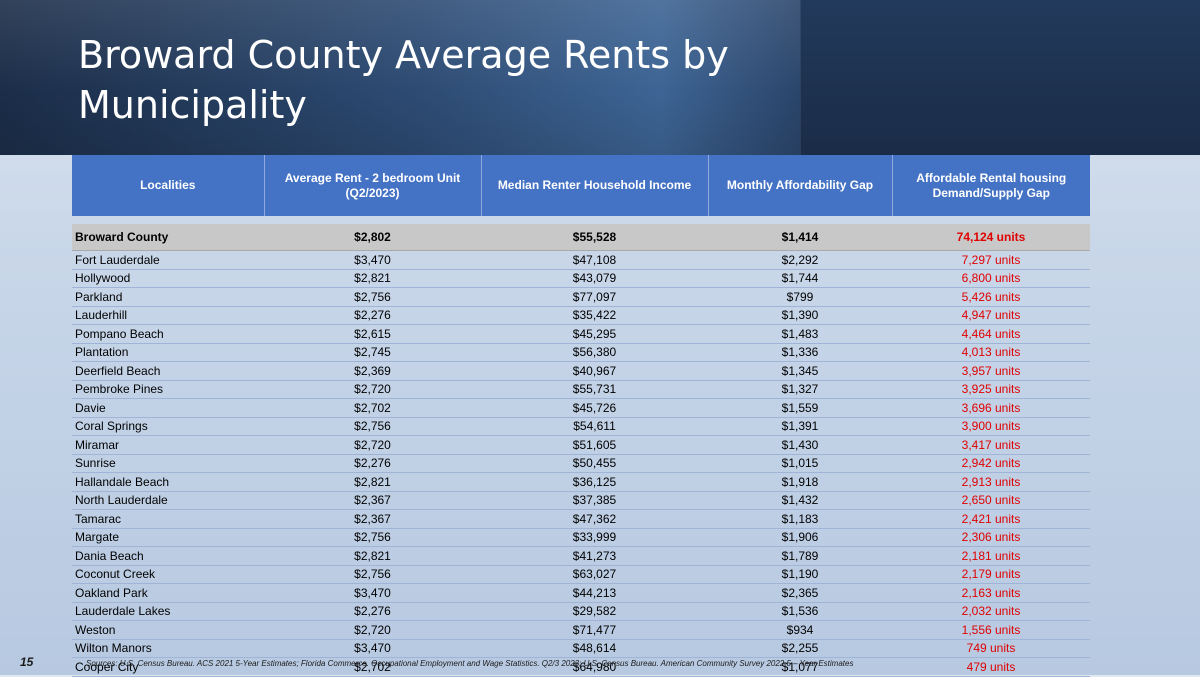 This screenshot has height=677, width=1200. I want to click on cell-units: 3,696 units, so click(991, 408).